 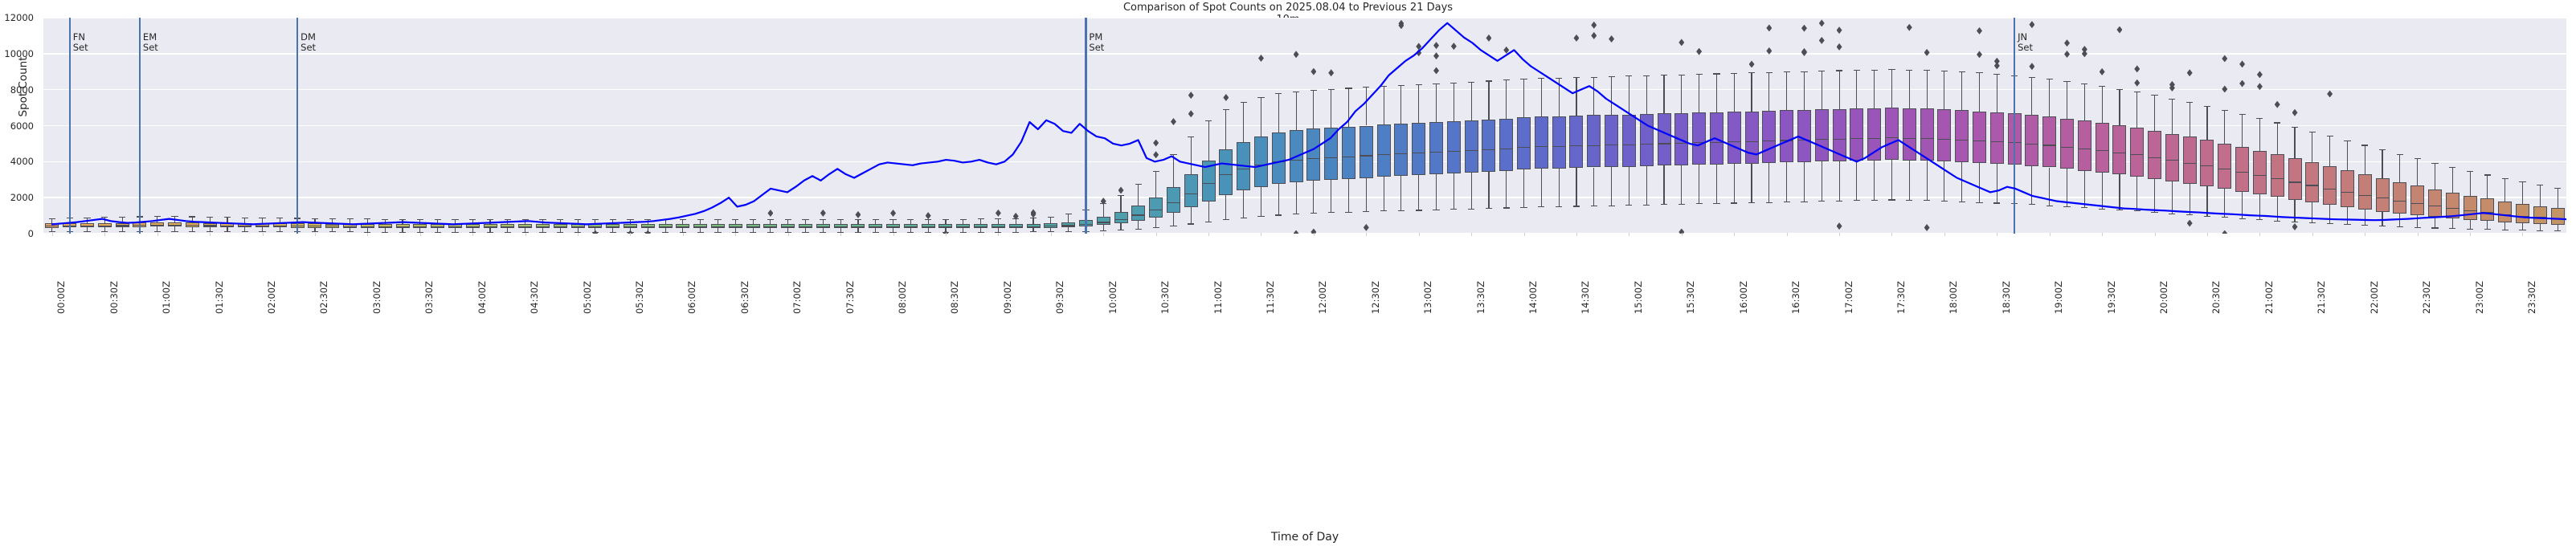 What do you see at coordinates (1480, 298) in the screenshot?
I see `x-axis-tick: 13:30Z` at bounding box center [1480, 298].